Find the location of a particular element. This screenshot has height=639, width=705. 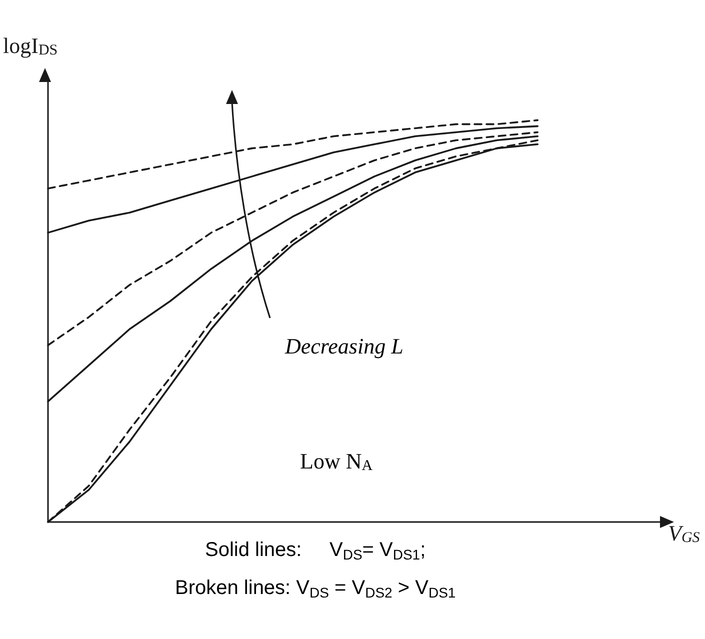

y-axis-title: logIDS is located at coordinates (30, 45).